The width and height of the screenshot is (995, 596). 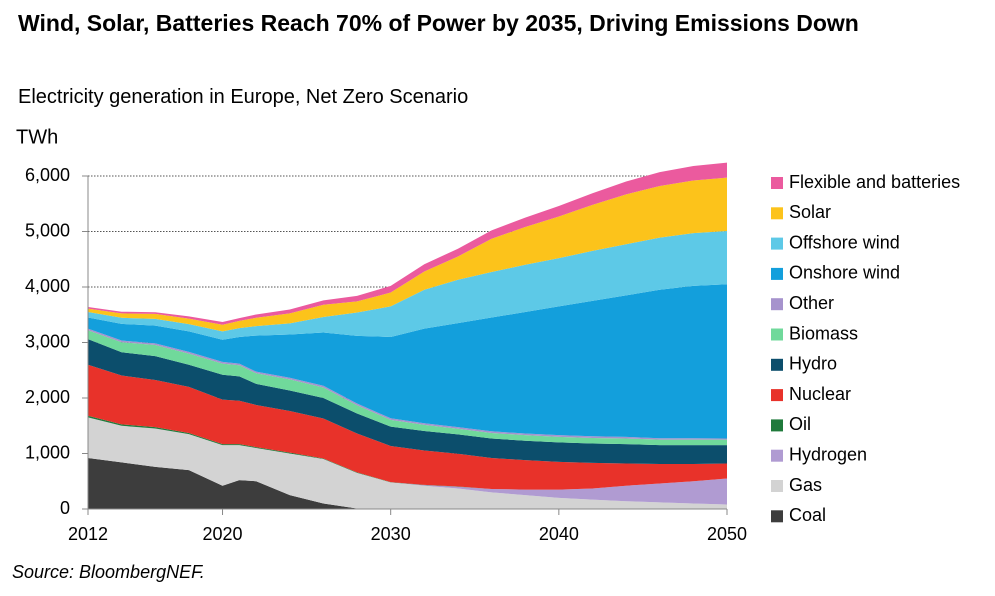 I want to click on legend-label: Hydrogen, so click(x=828, y=454).